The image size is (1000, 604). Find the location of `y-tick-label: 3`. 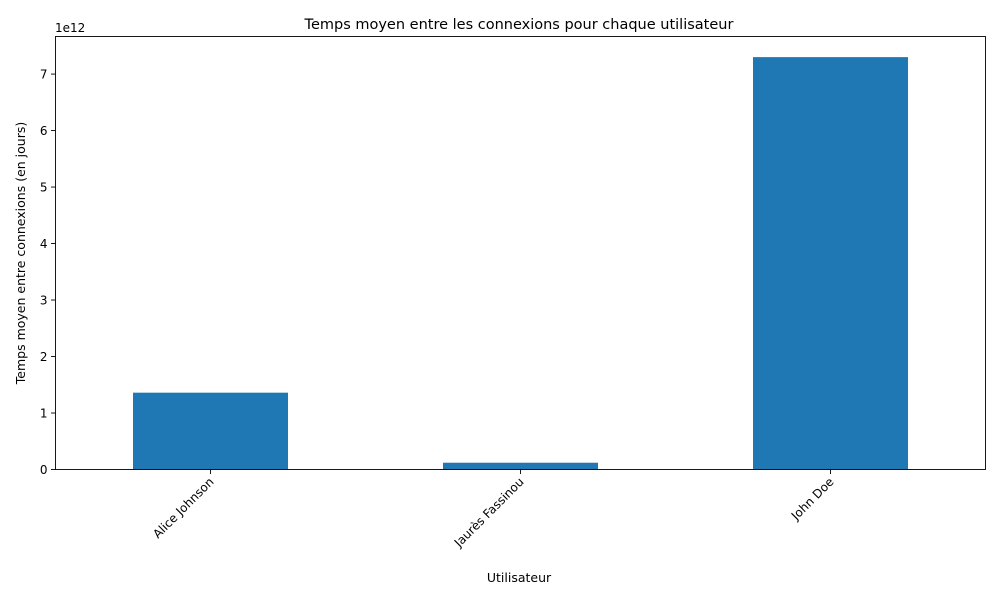

y-tick-label: 3 is located at coordinates (44, 301).